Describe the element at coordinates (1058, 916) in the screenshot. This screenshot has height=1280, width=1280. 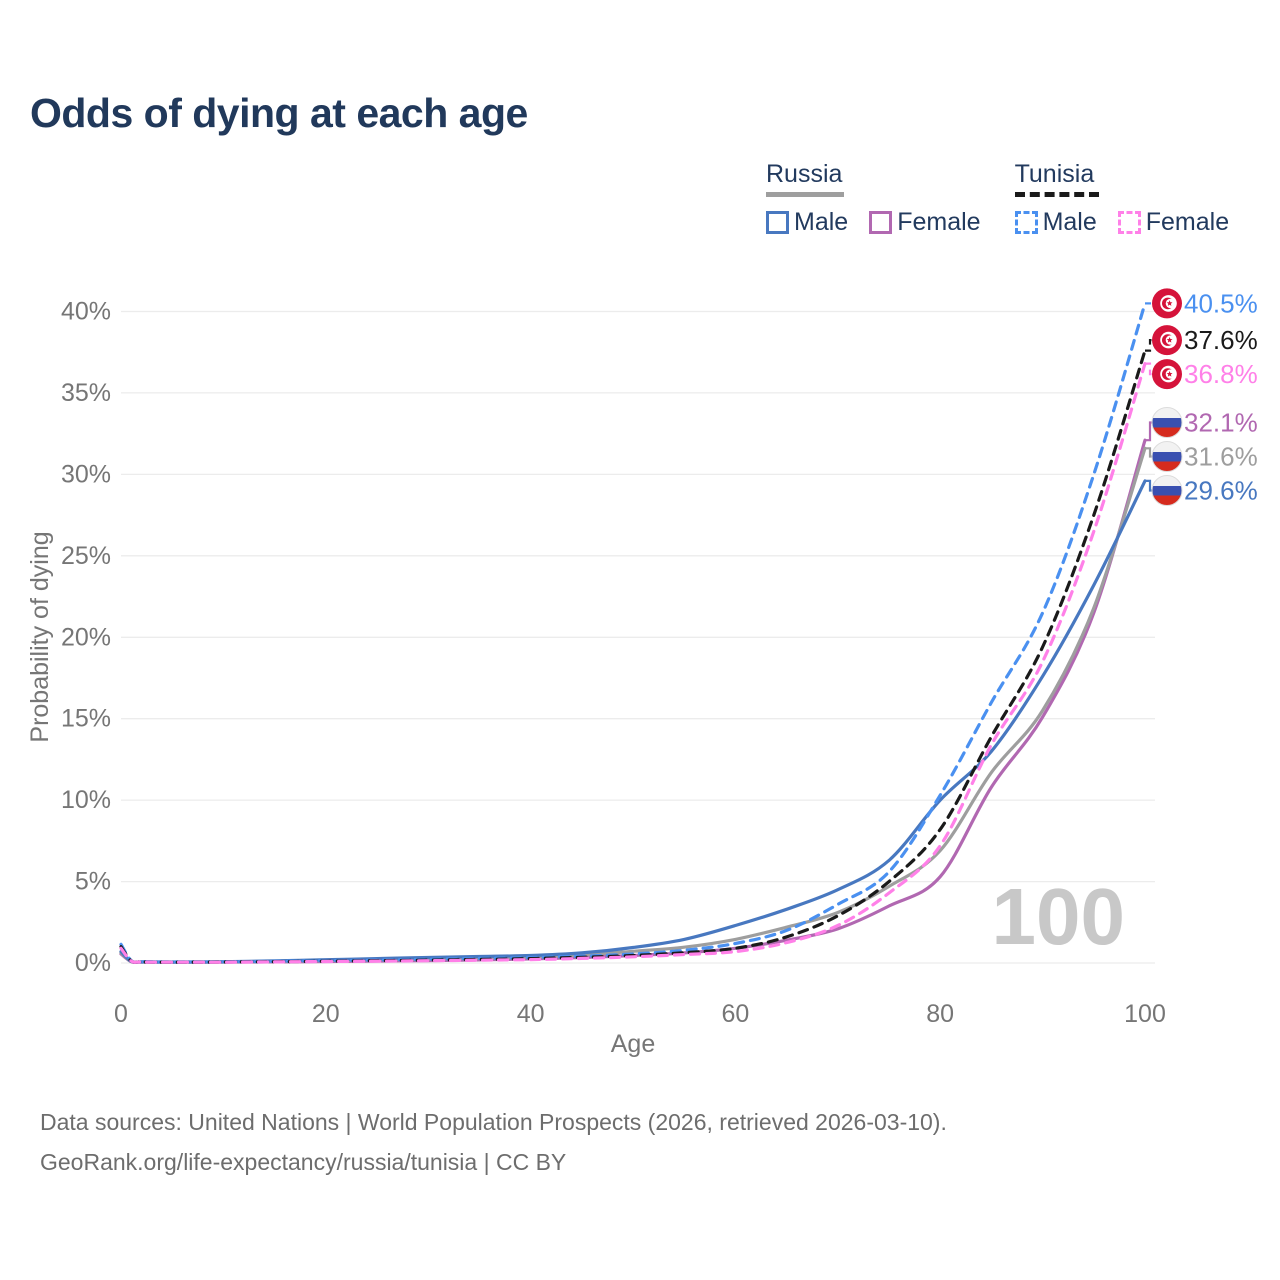
I see `age-watermark: 100` at that location.